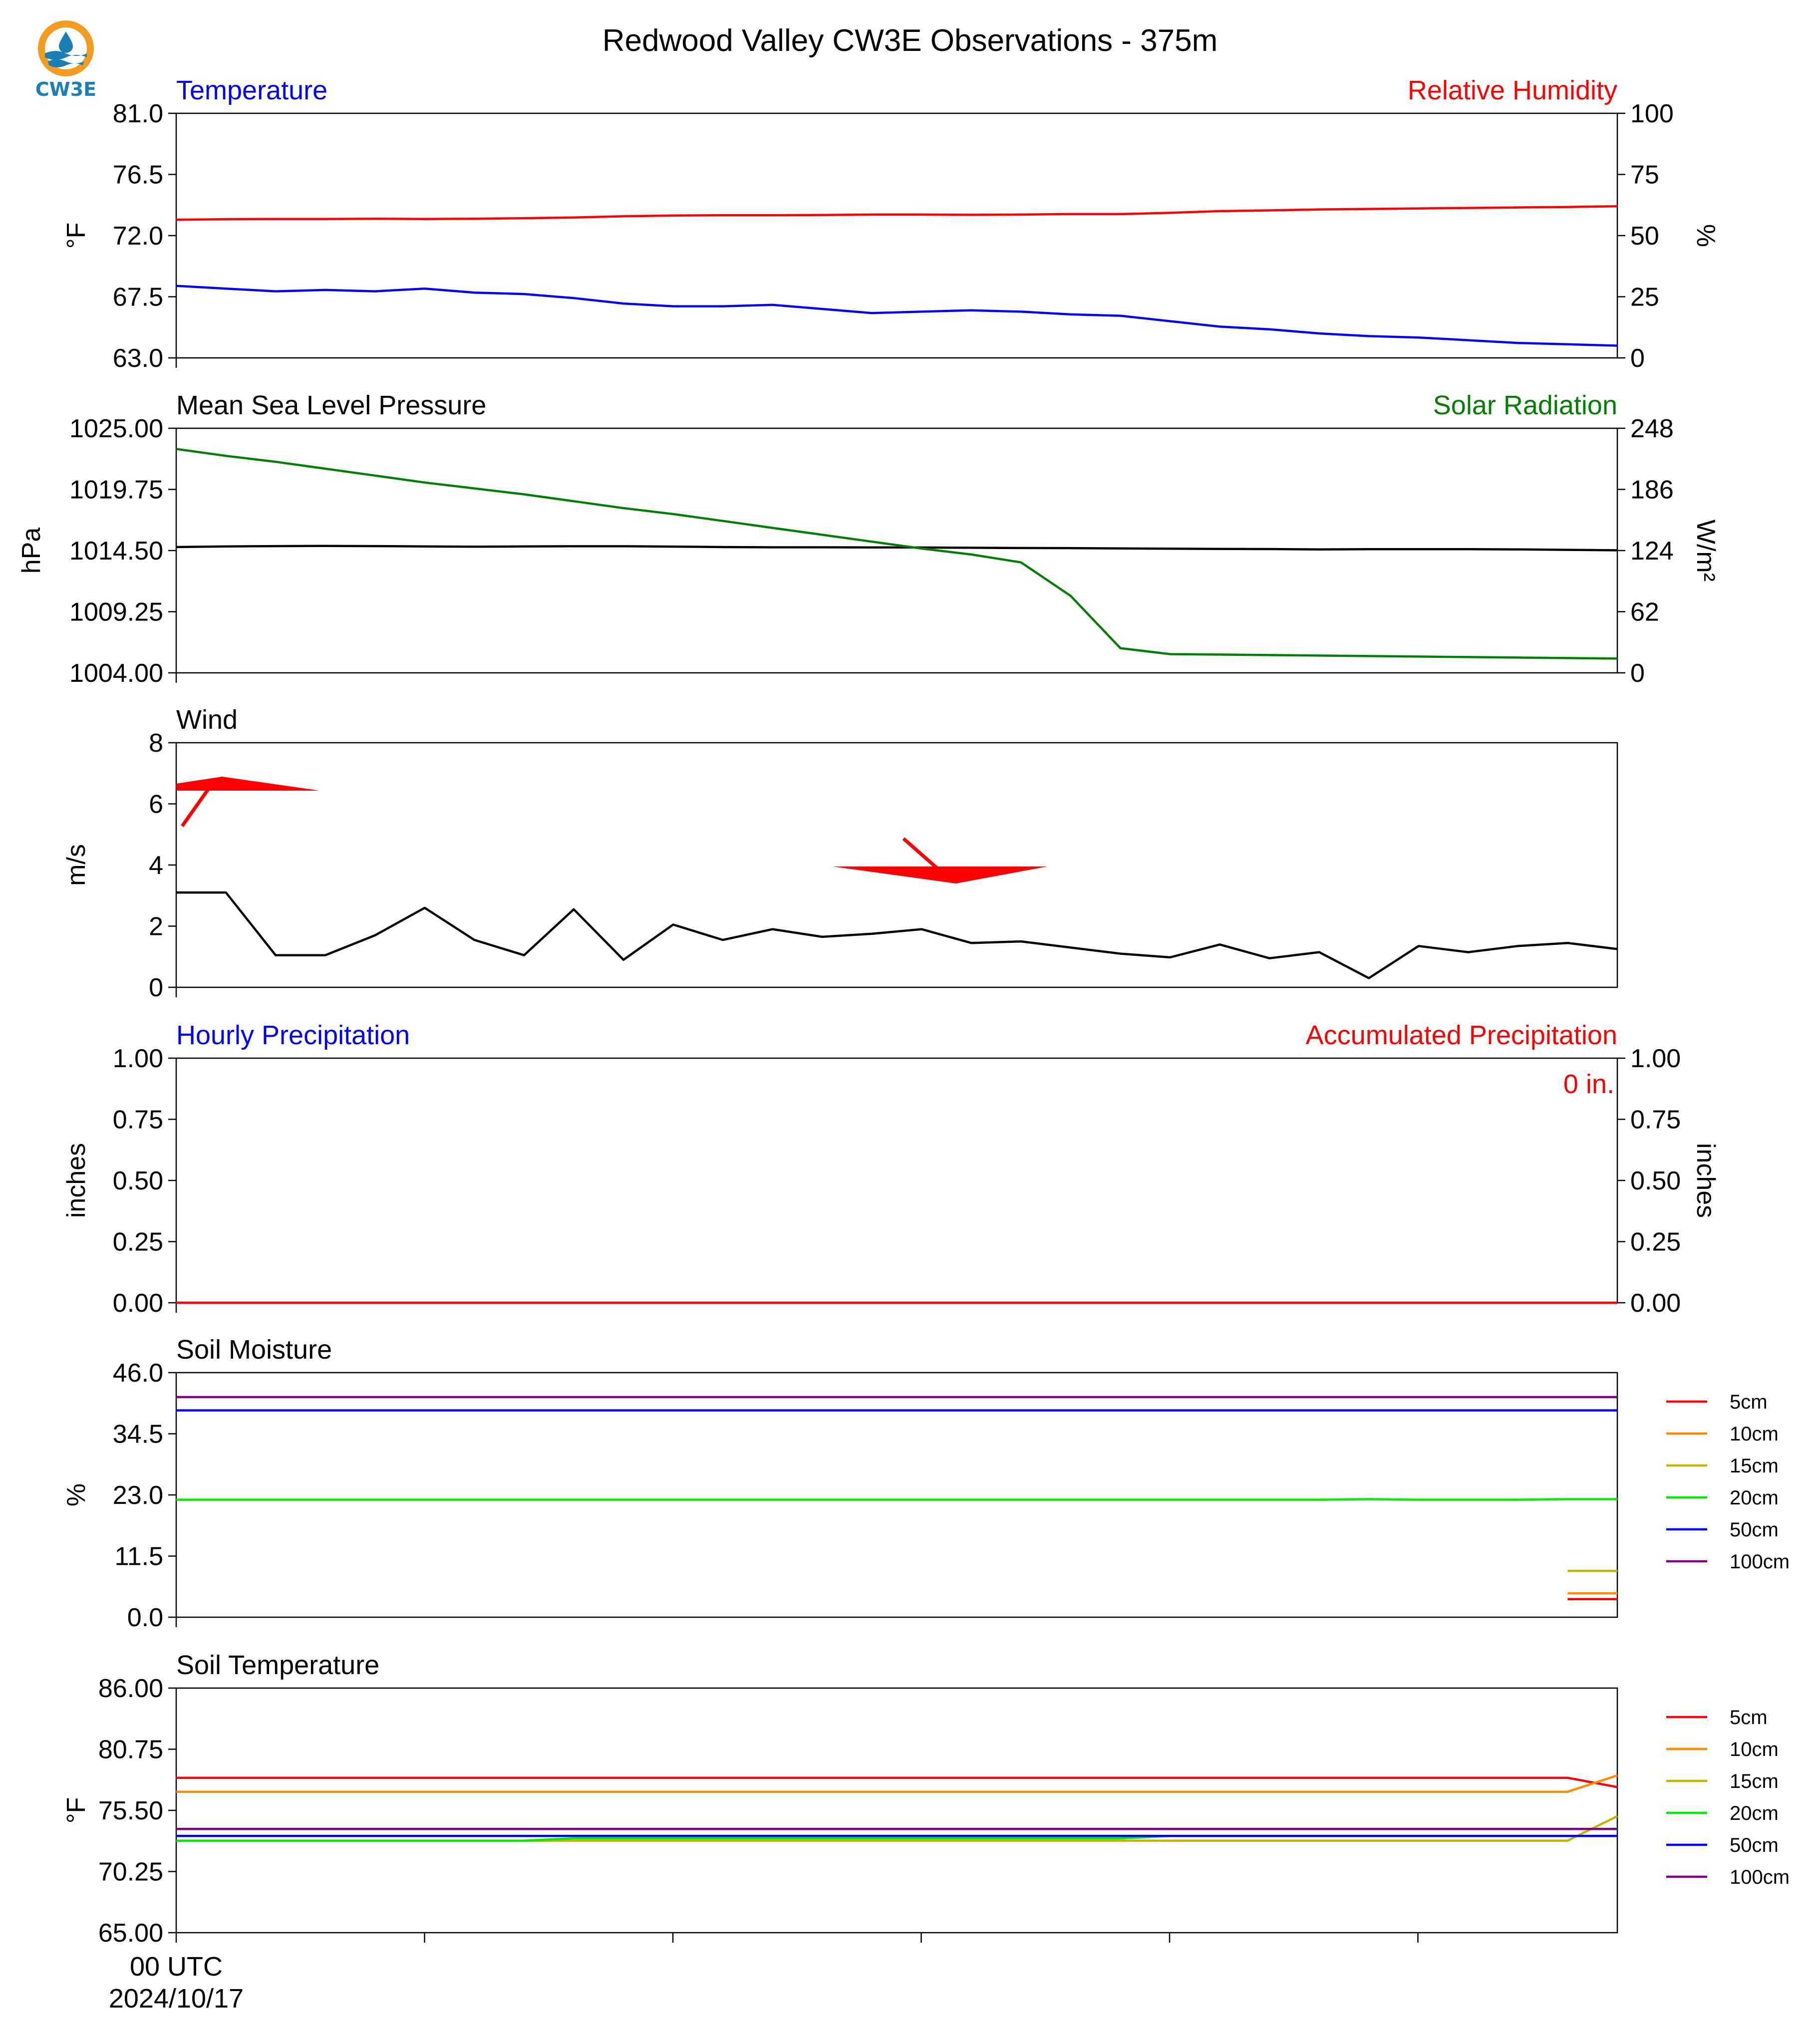 This screenshot has width=1820, height=2028. Describe the element at coordinates (896, 1499) in the screenshot. I see `series-line-20cm` at that location.